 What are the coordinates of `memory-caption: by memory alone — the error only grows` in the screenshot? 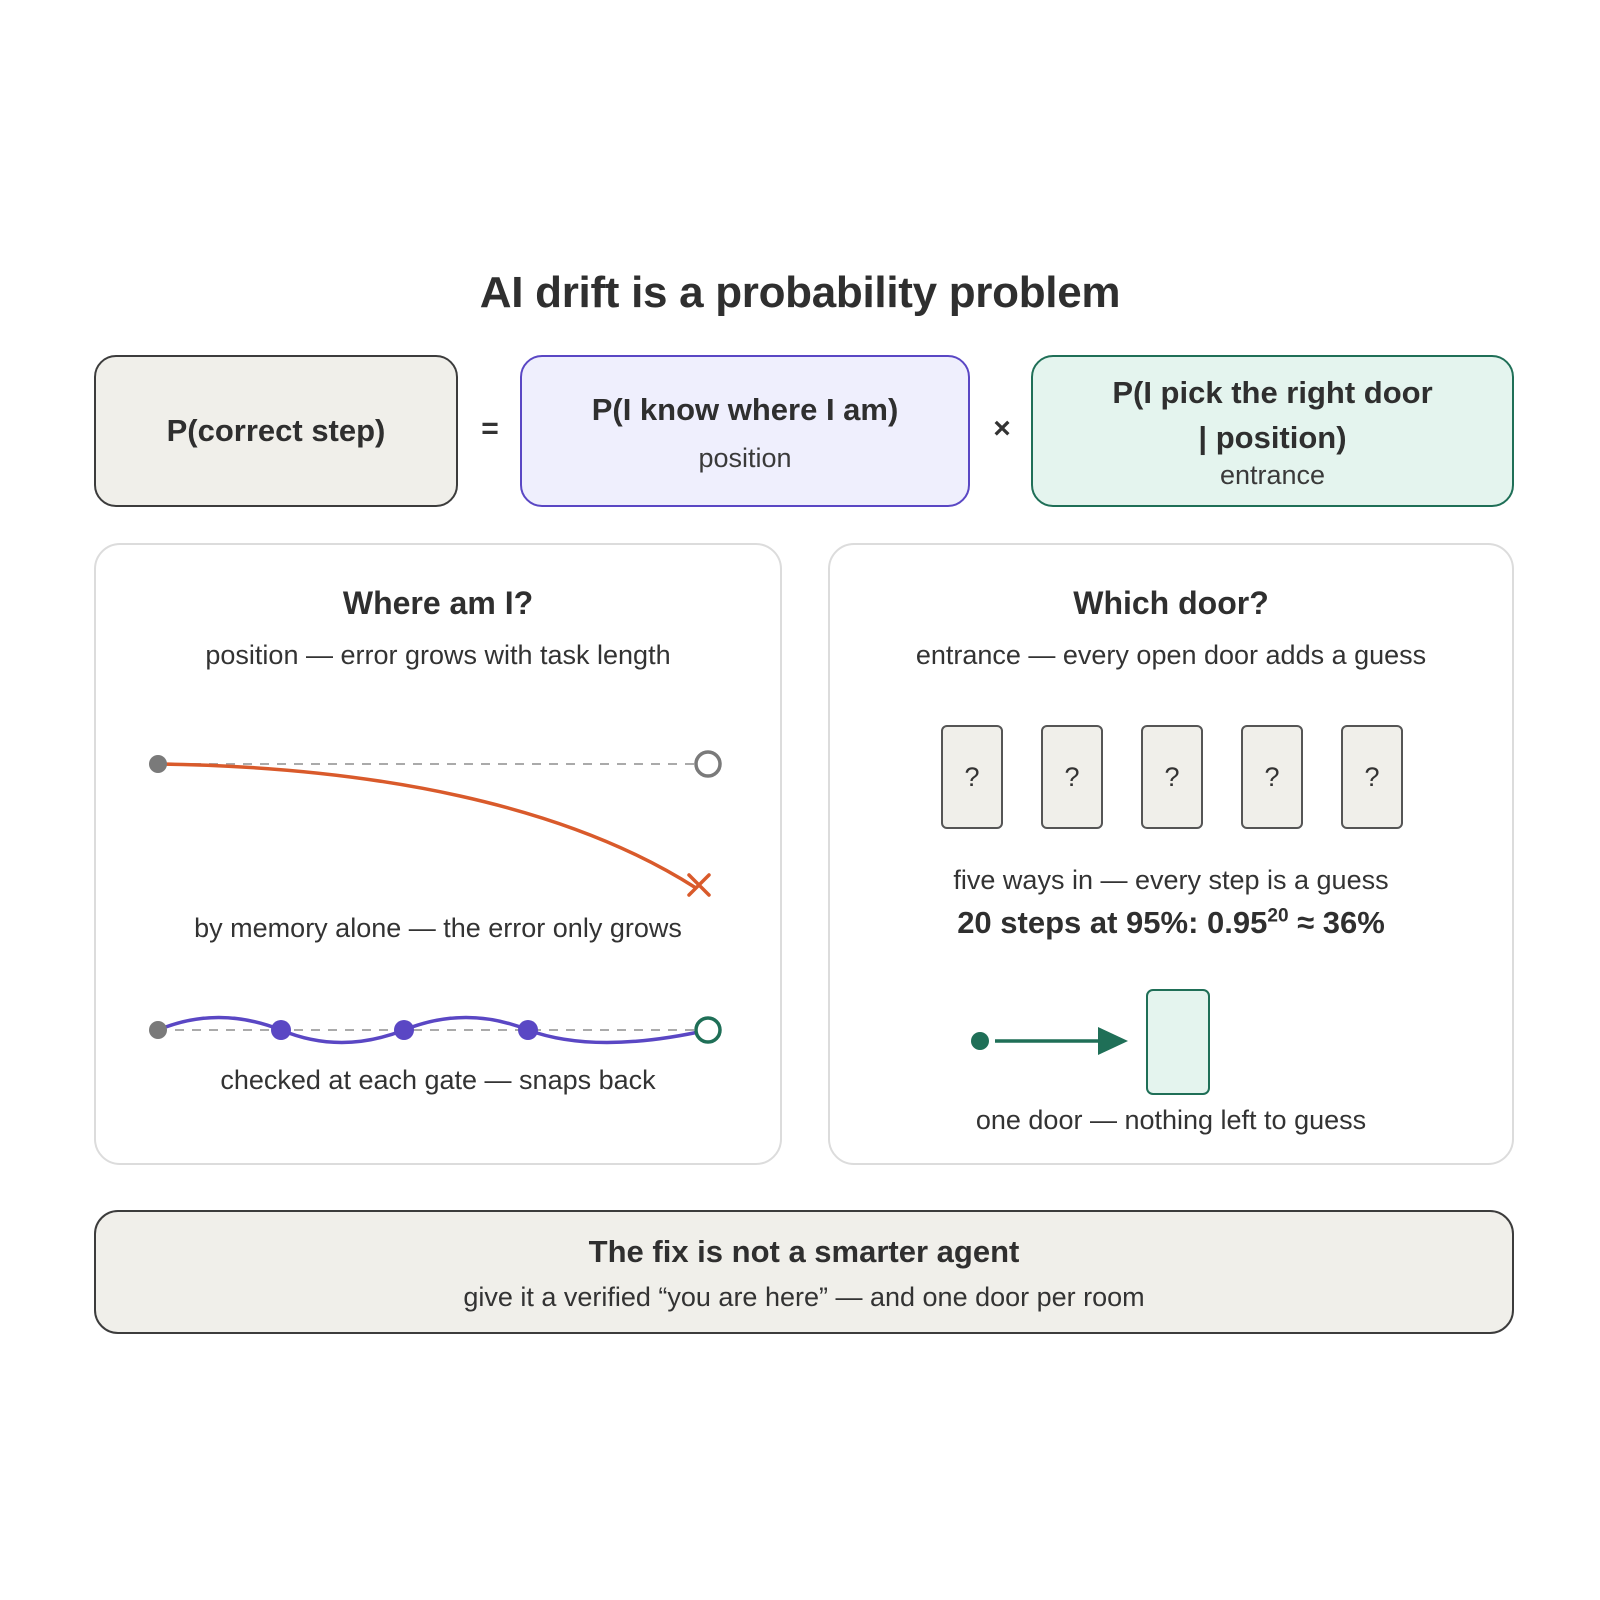 It's located at (438, 928).